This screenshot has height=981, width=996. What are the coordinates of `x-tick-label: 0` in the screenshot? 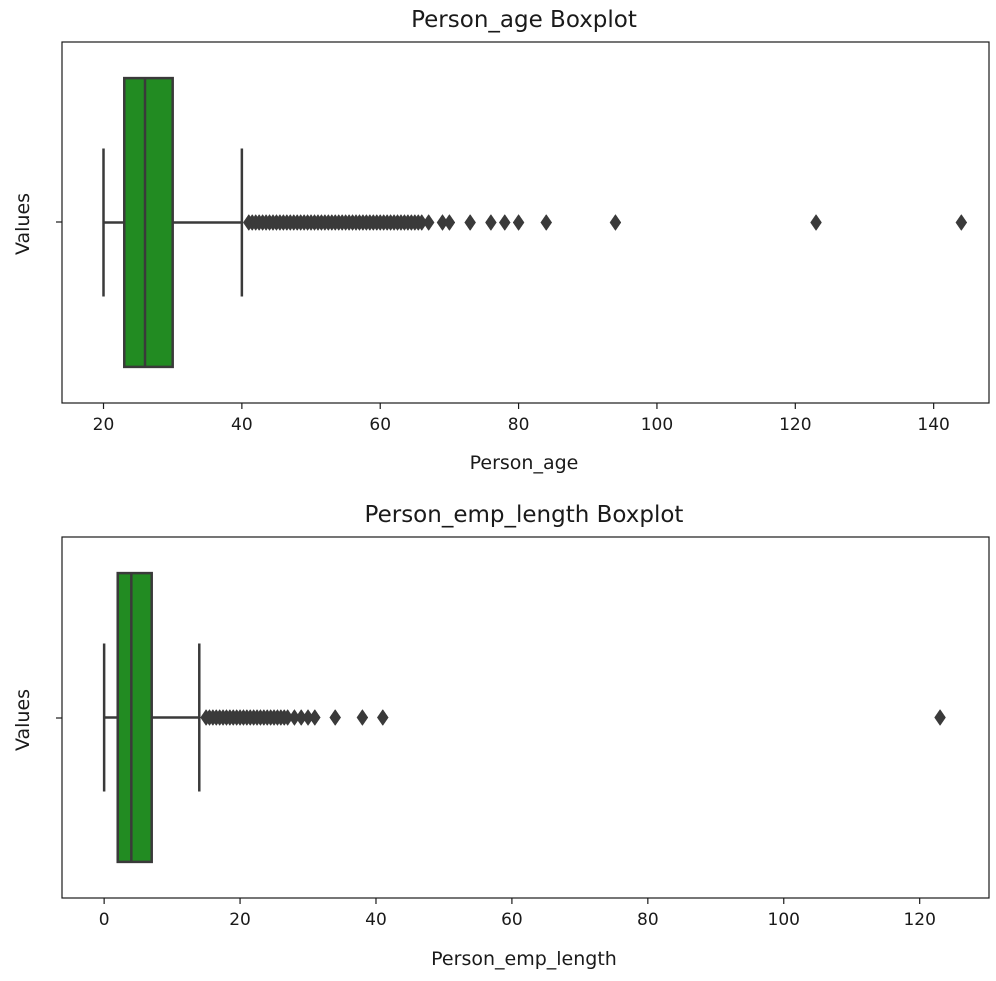 It's located at (104, 920).